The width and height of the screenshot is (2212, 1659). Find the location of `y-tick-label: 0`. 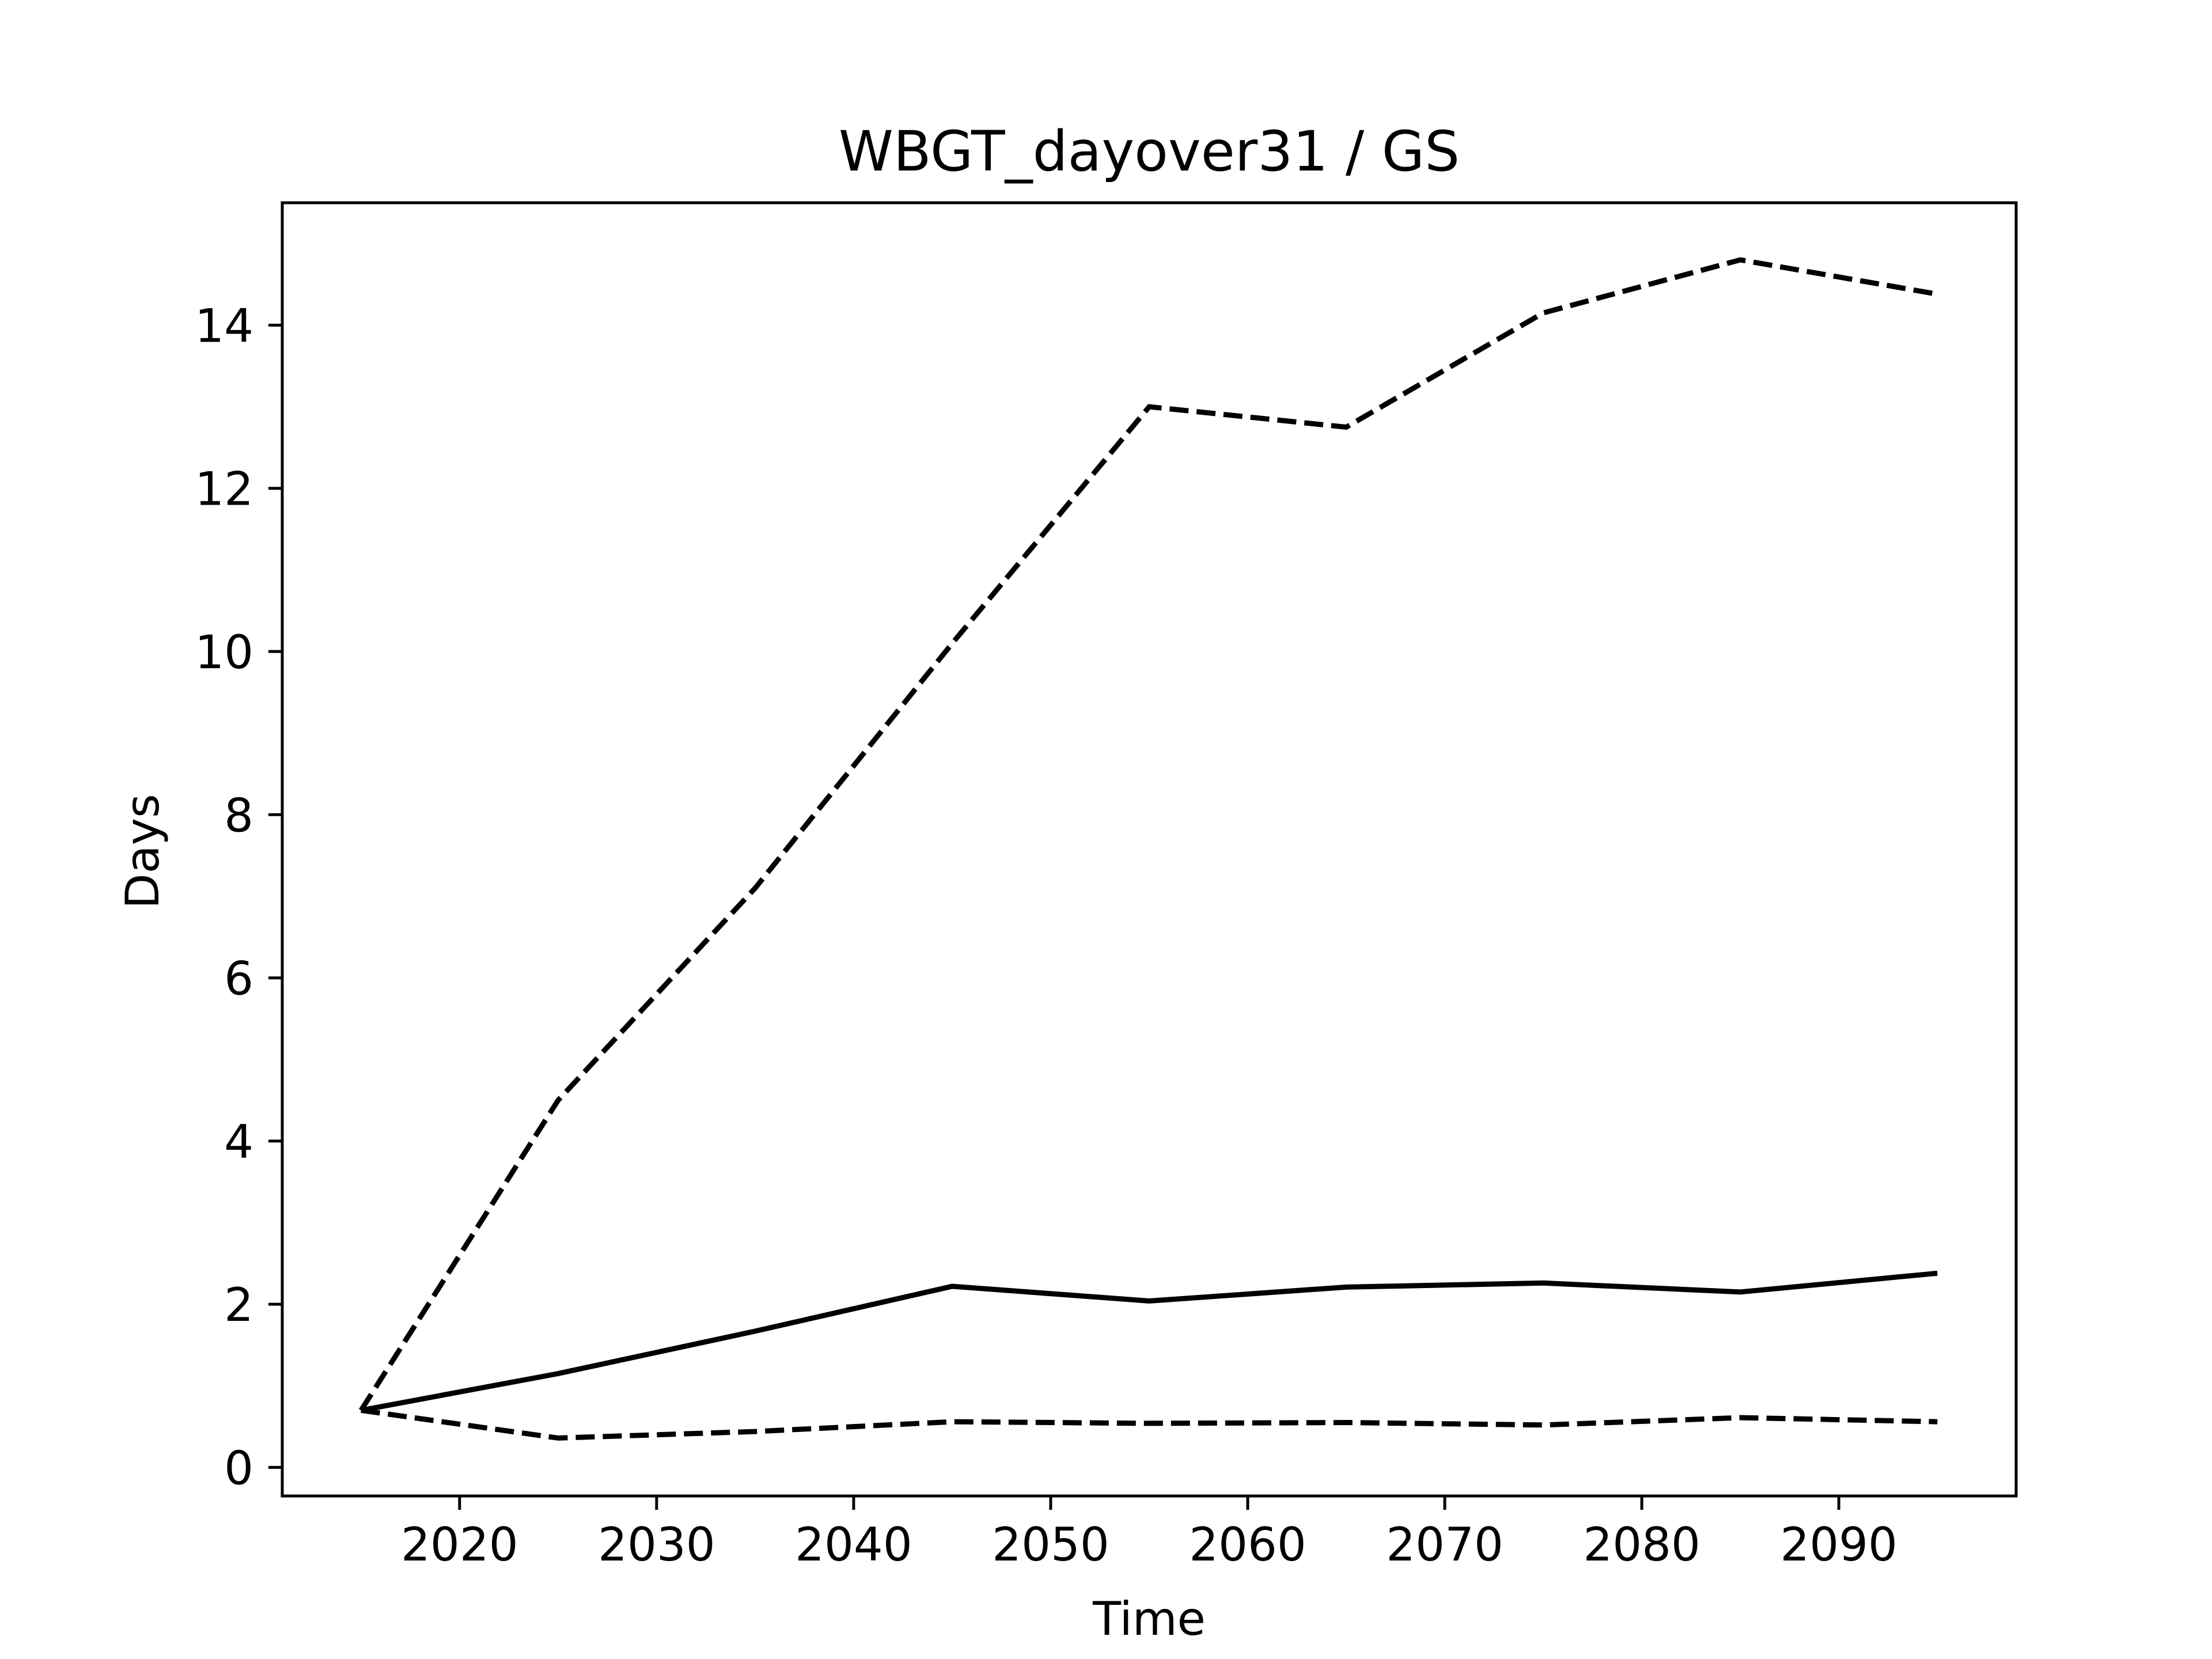

y-tick-label: 0 is located at coordinates (238, 1468).